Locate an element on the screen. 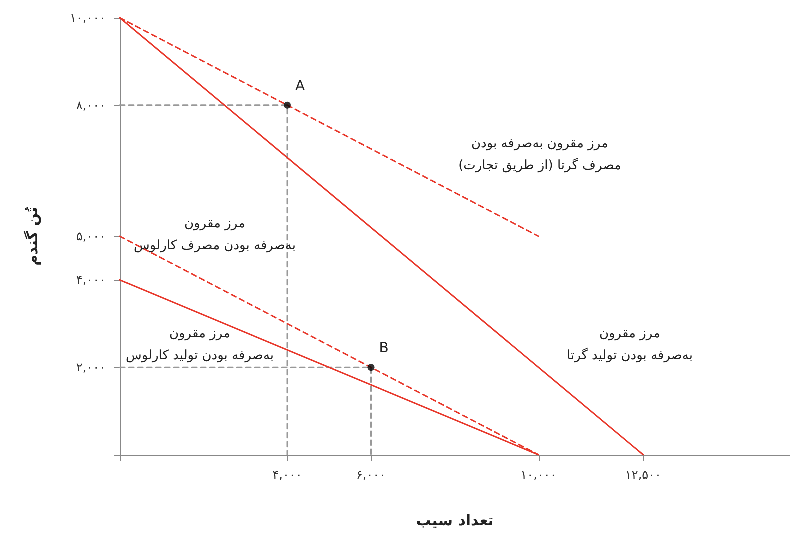  x-tick-label: ۱۲,۵۰۰ is located at coordinates (643, 475).